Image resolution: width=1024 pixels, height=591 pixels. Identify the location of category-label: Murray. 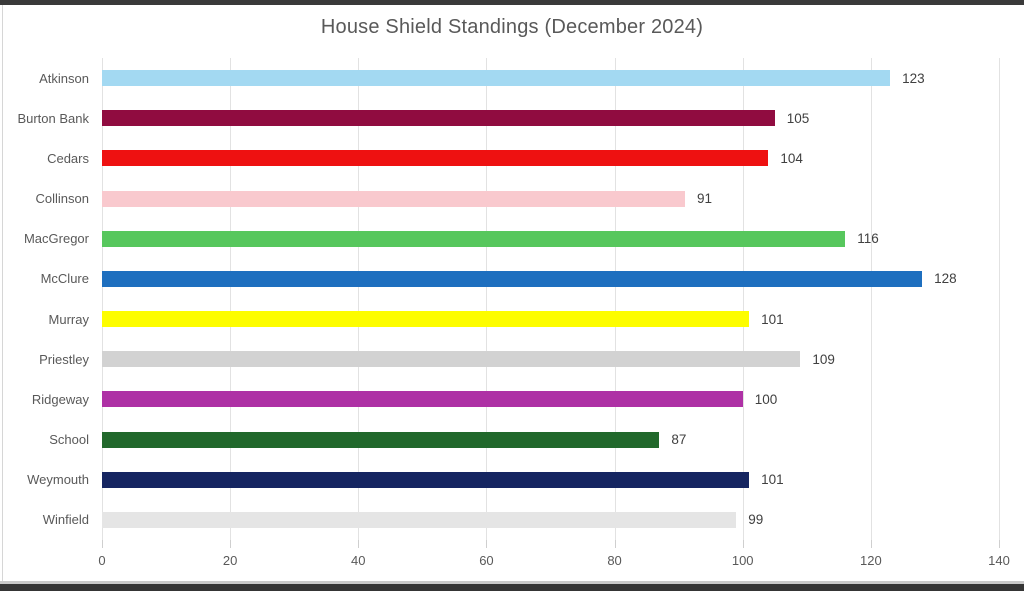
(68, 319).